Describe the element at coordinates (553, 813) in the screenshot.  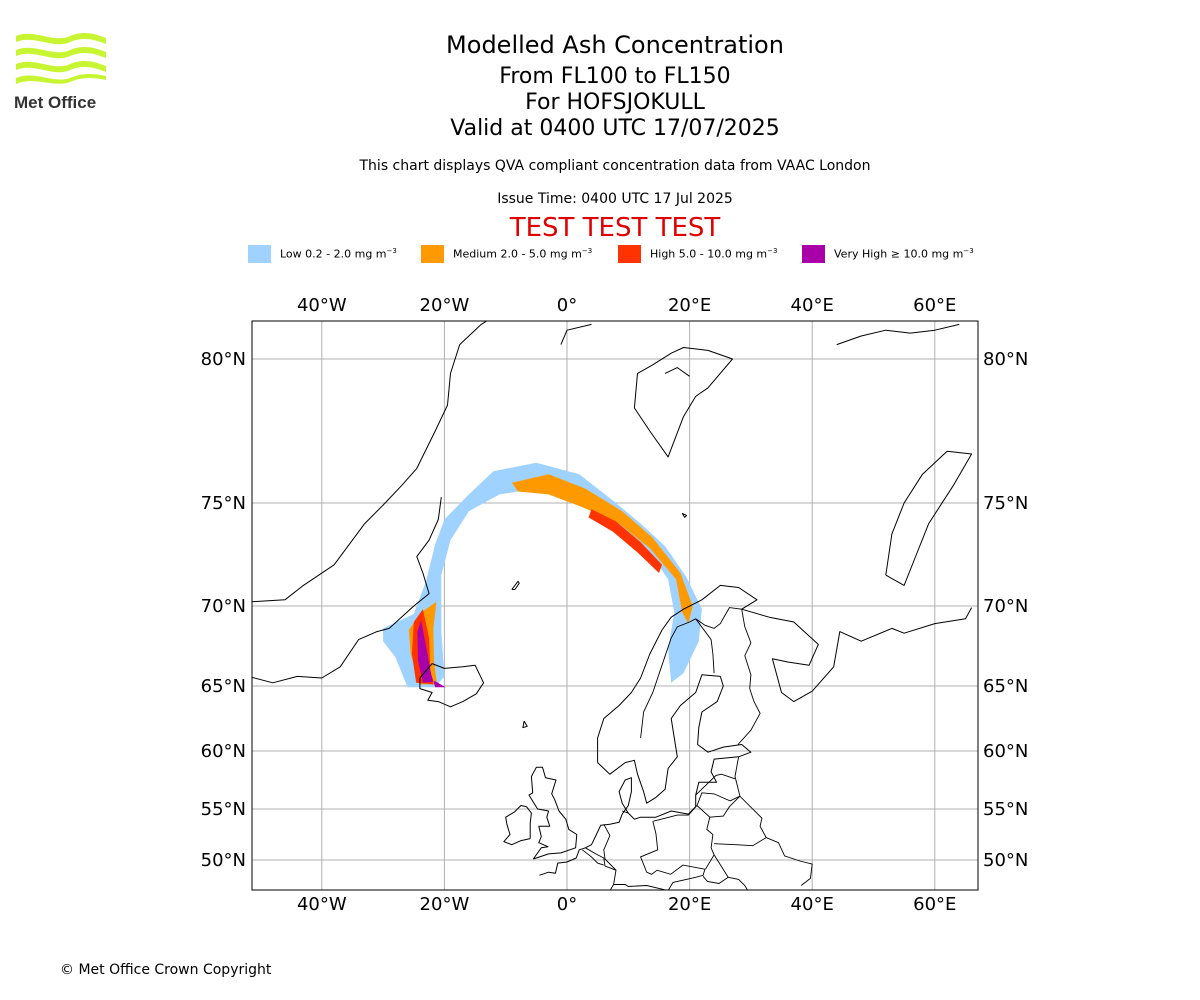
I see `coast-gb-line` at that location.